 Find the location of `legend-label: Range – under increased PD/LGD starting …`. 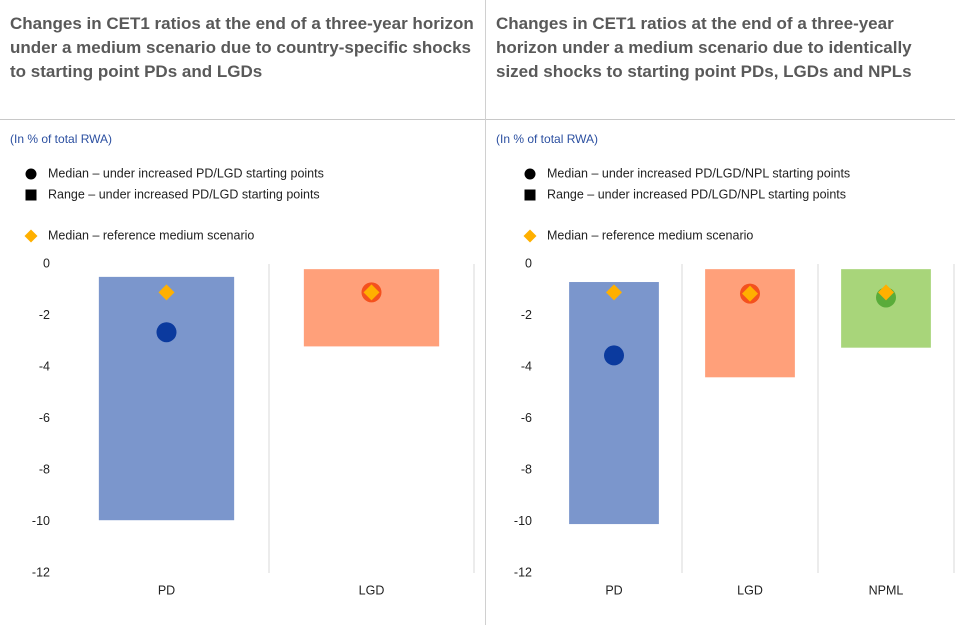

legend-label: Range – under increased PD/LGD starting … is located at coordinates (184, 194).